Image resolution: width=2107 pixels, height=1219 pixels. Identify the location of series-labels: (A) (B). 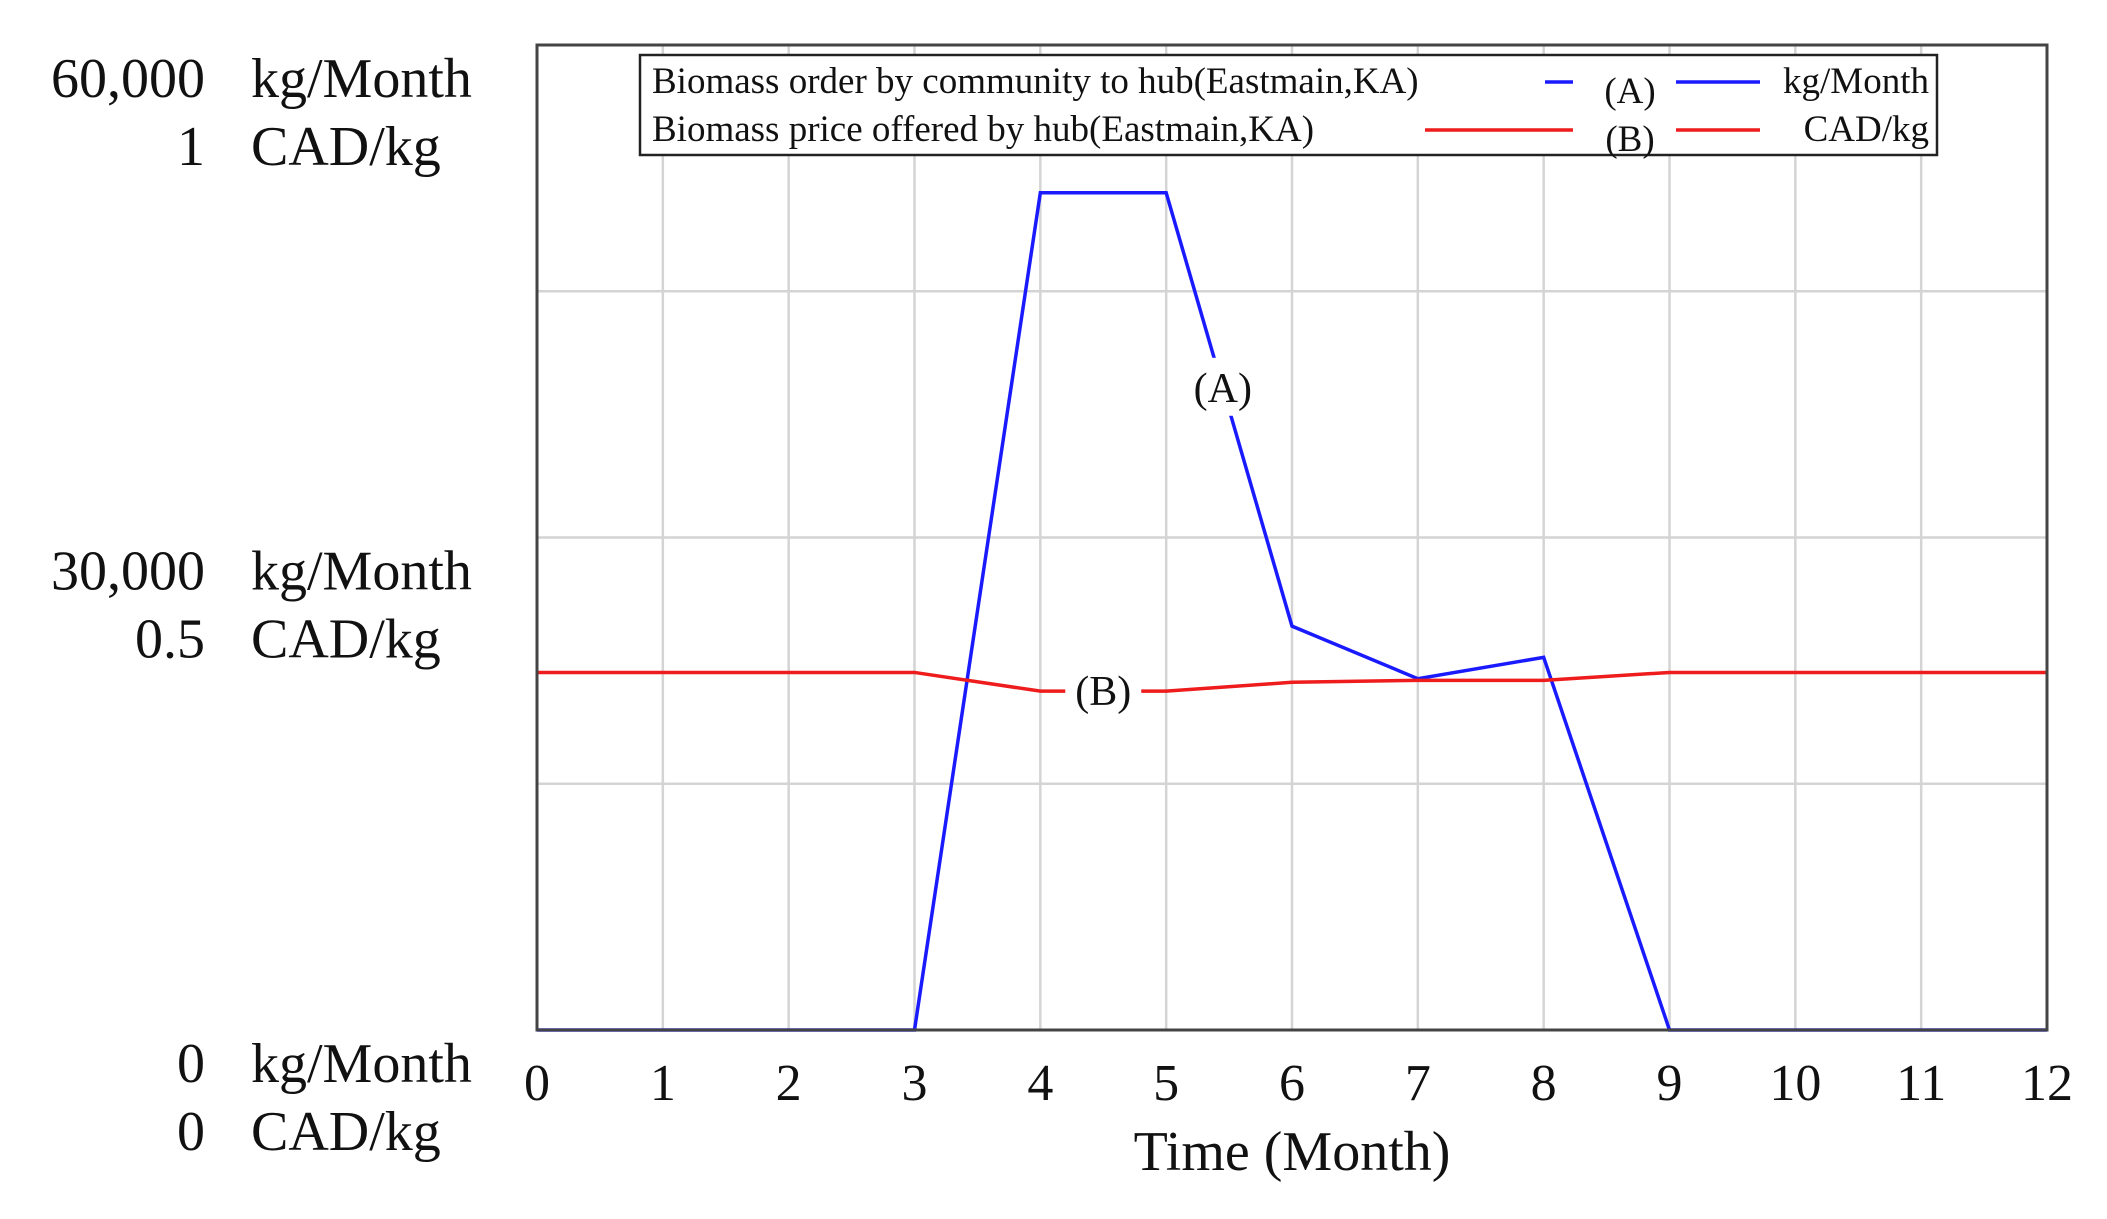
(1163, 538).